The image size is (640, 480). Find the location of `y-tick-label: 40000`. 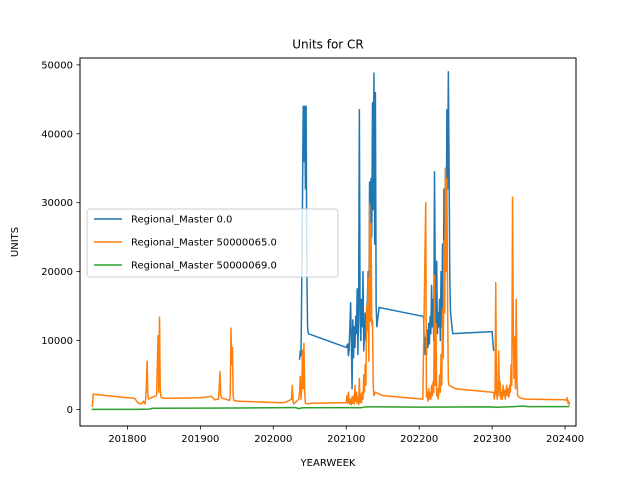

y-tick-label: 40000 is located at coordinates (57, 134).